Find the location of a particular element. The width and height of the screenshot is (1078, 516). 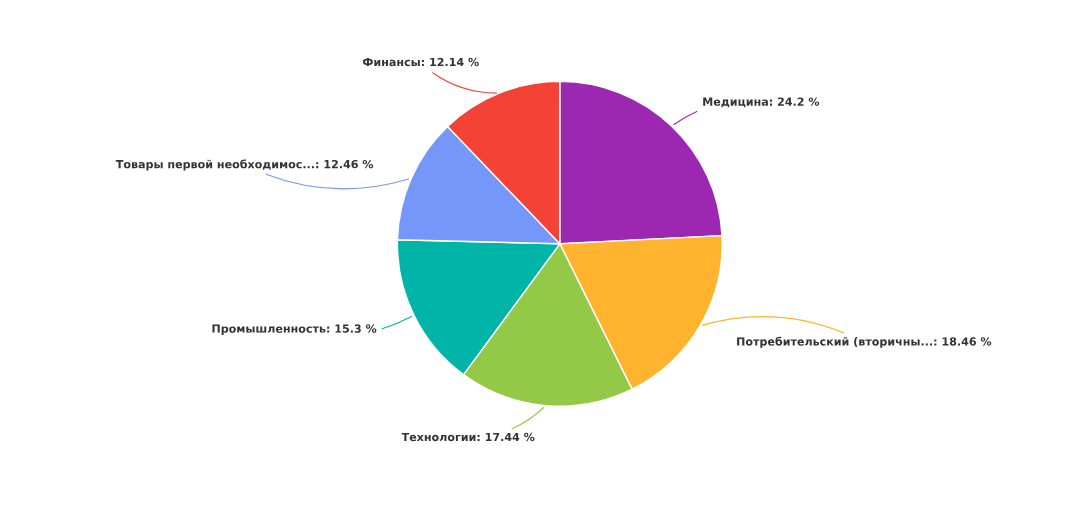

slice-label: Товары первой необходимос...: 12.46 % is located at coordinates (244, 165).